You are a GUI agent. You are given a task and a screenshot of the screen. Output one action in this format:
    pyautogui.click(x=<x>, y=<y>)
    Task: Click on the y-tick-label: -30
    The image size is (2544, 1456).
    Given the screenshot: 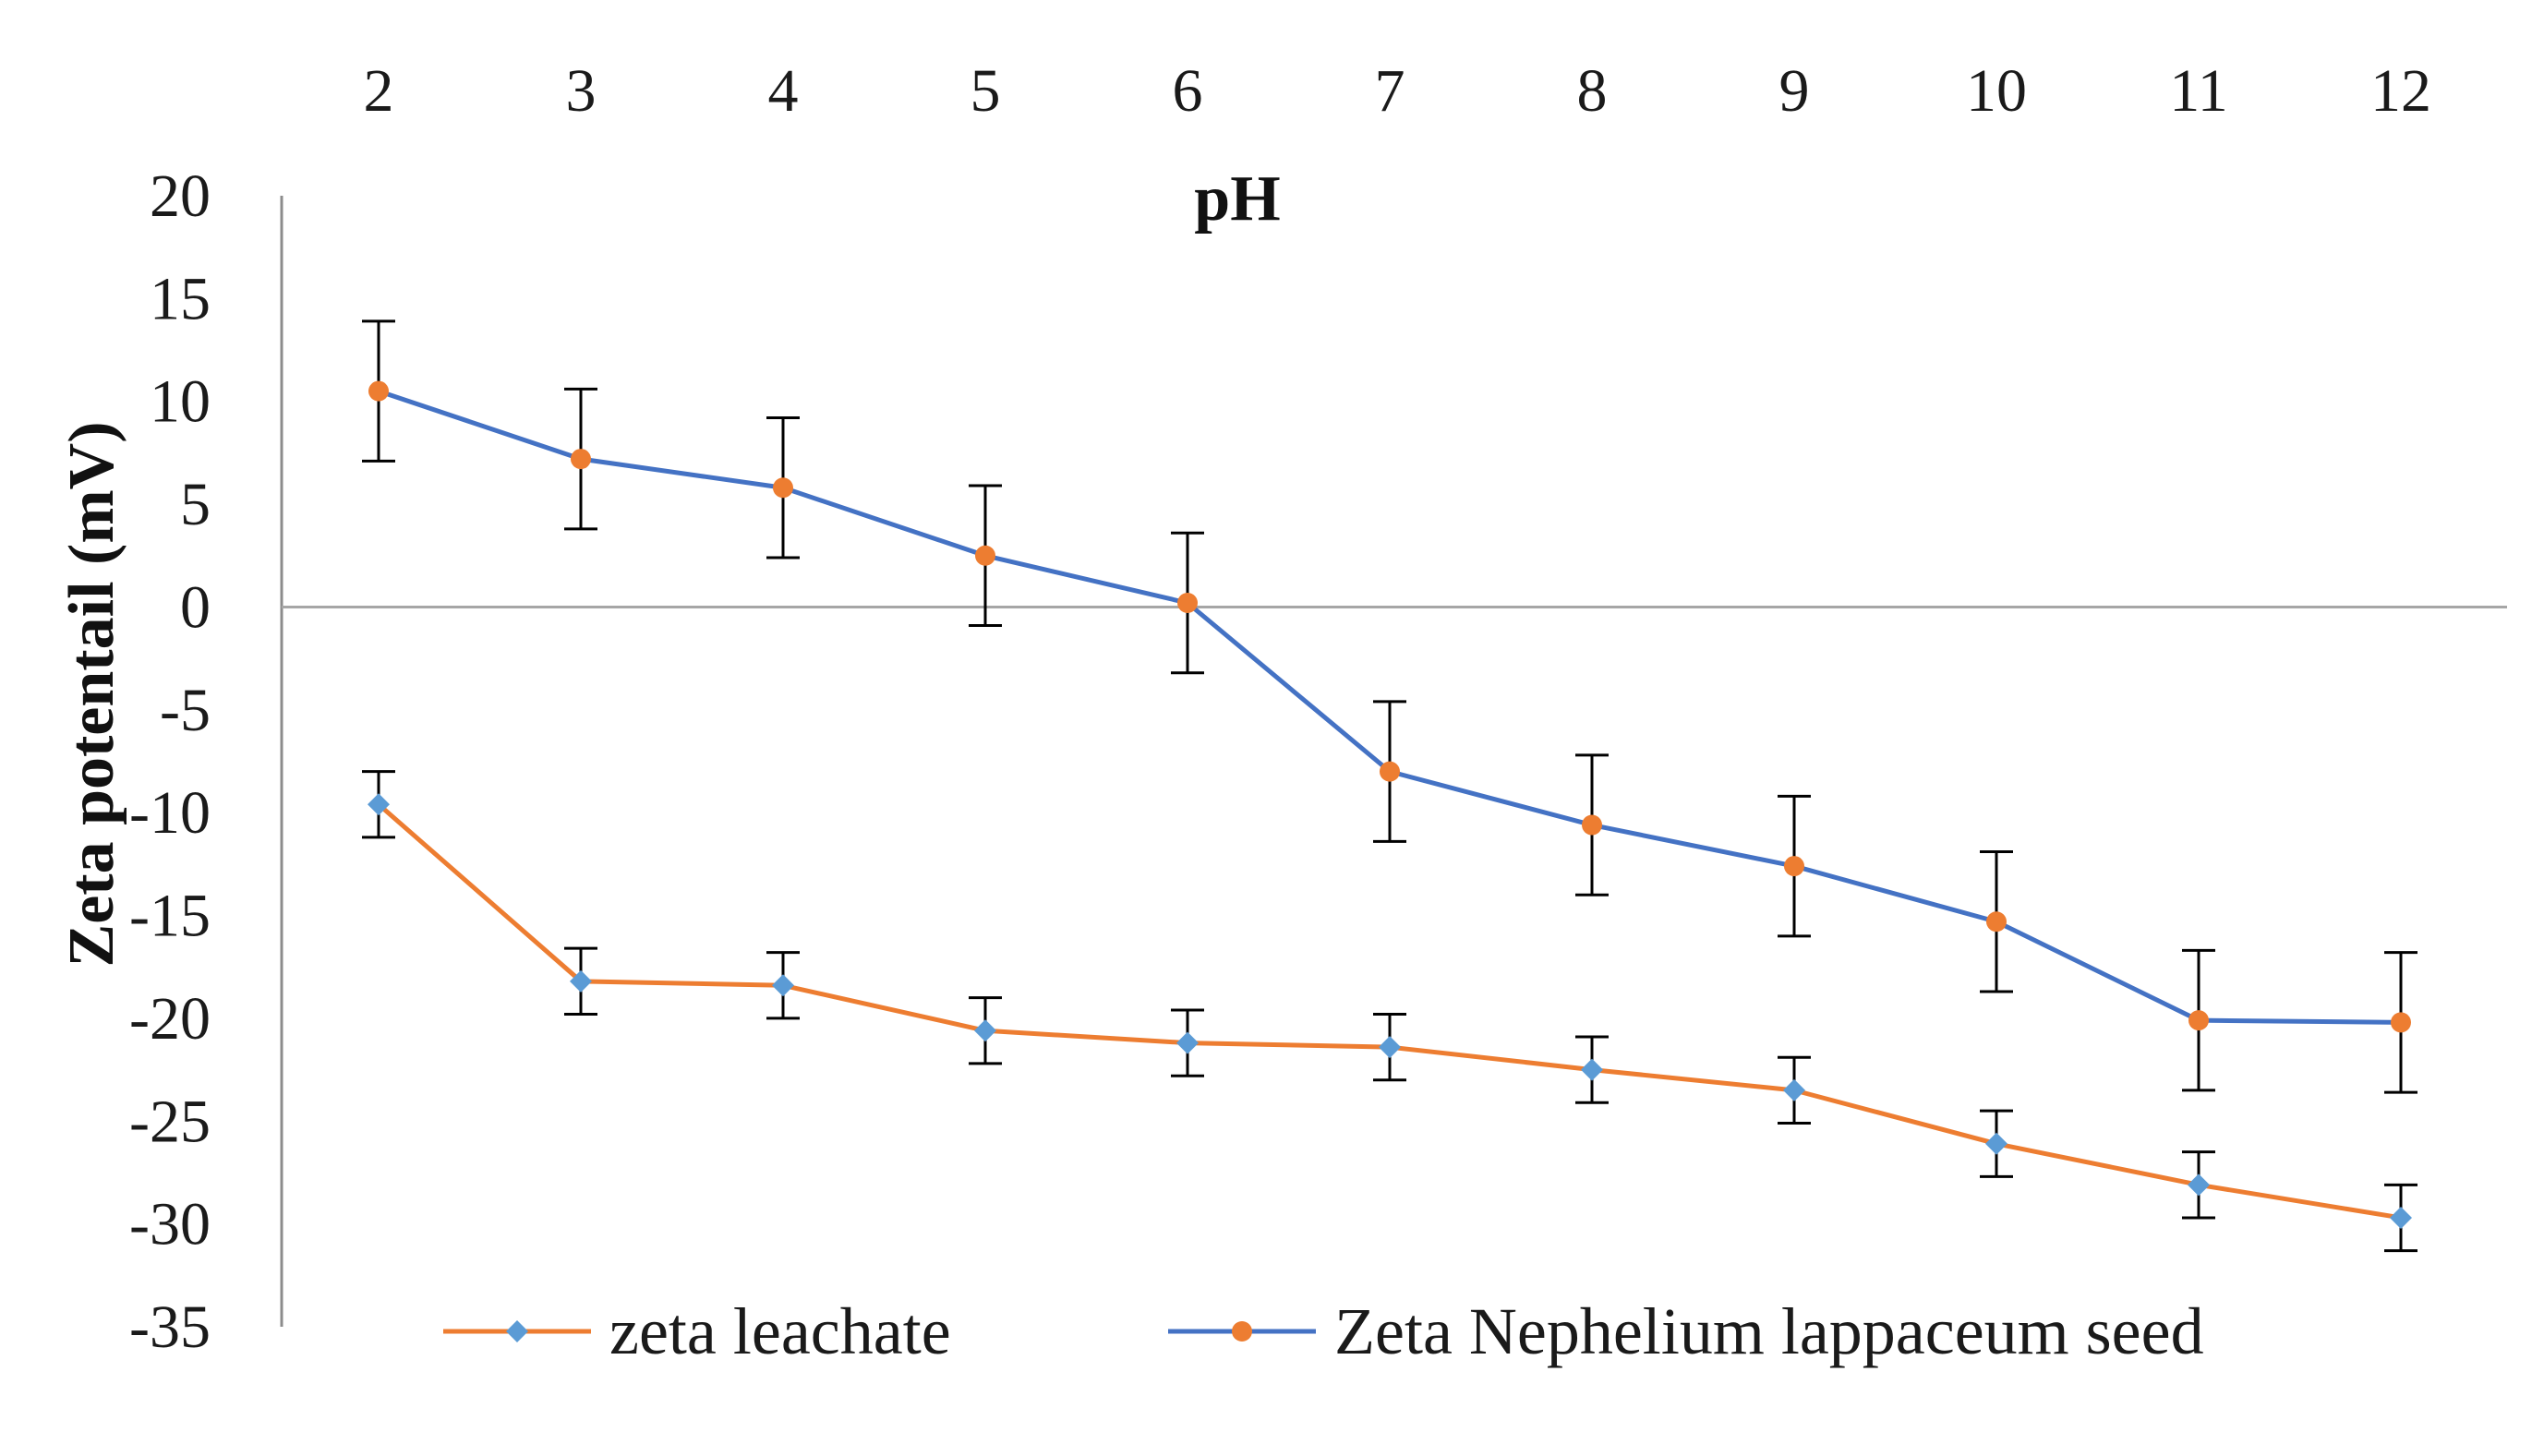 What is the action you would take?
    pyautogui.click(x=170, y=1224)
    